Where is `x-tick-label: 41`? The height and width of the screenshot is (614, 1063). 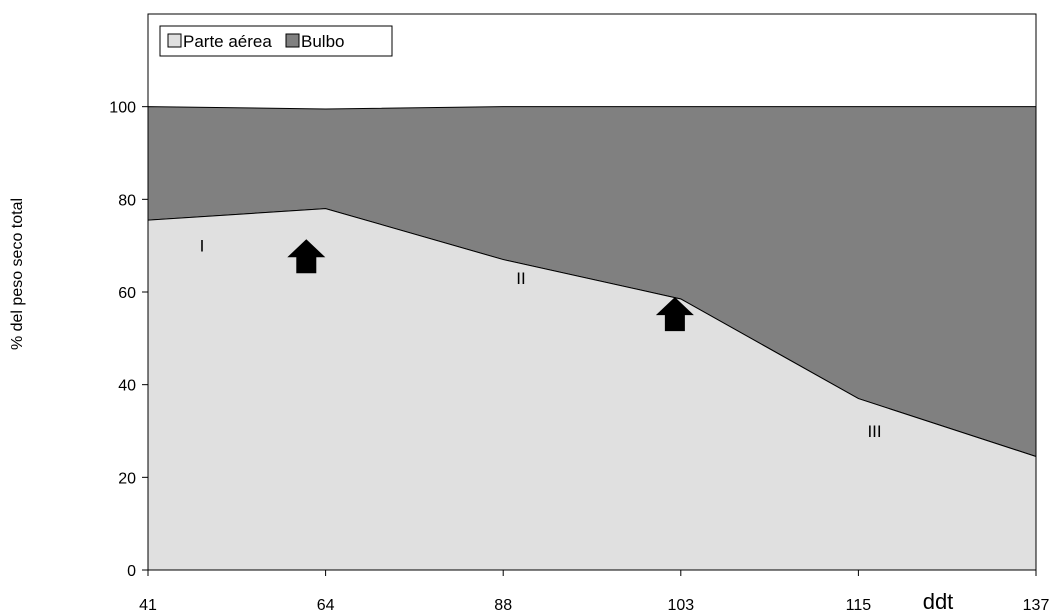 x-tick-label: 41 is located at coordinates (148, 605).